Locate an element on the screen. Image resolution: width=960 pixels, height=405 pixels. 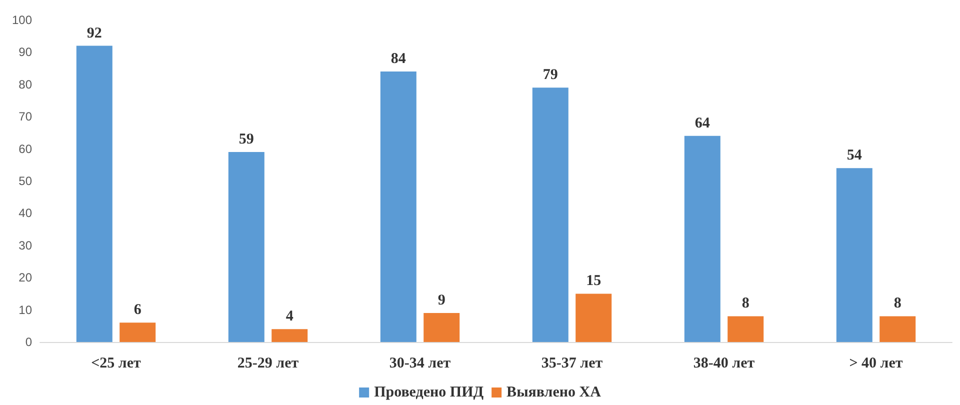
y-tick-label: 60 is located at coordinates (25, 149).